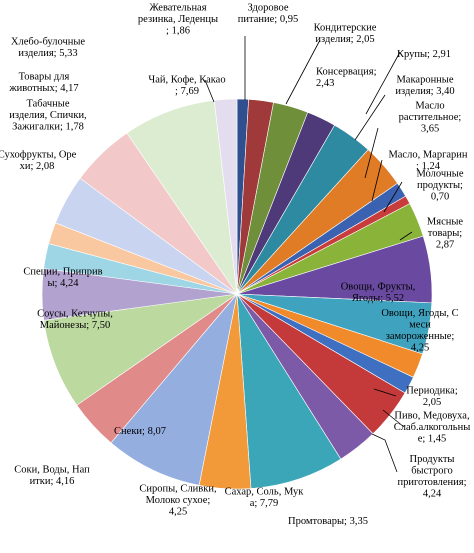  I want to click on slice-label-line: Сахар, Соль, Мук, so click(265, 491).